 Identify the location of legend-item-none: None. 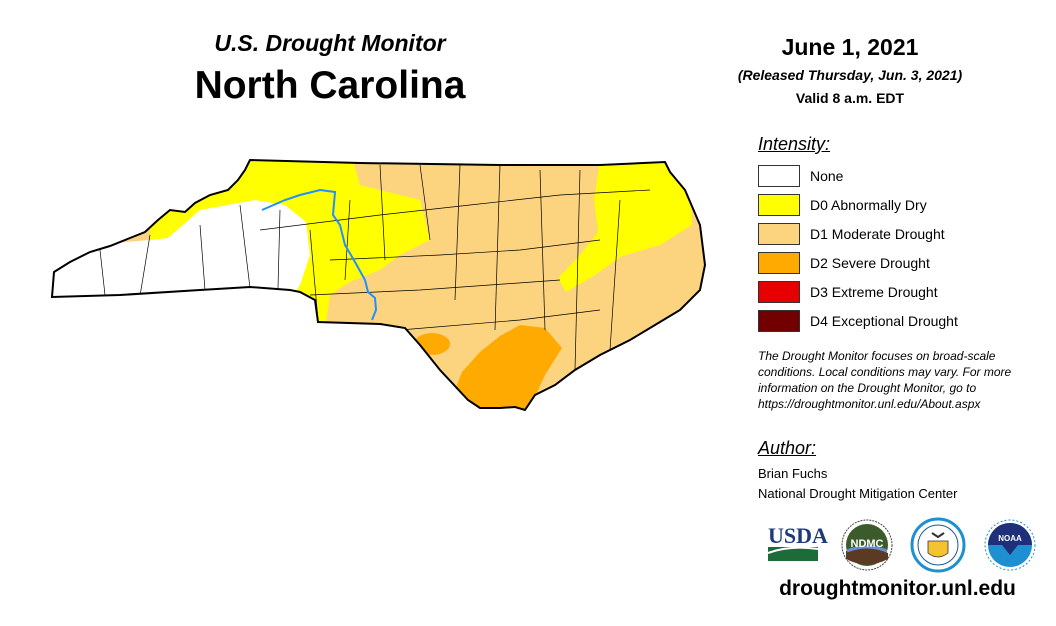
(800, 176).